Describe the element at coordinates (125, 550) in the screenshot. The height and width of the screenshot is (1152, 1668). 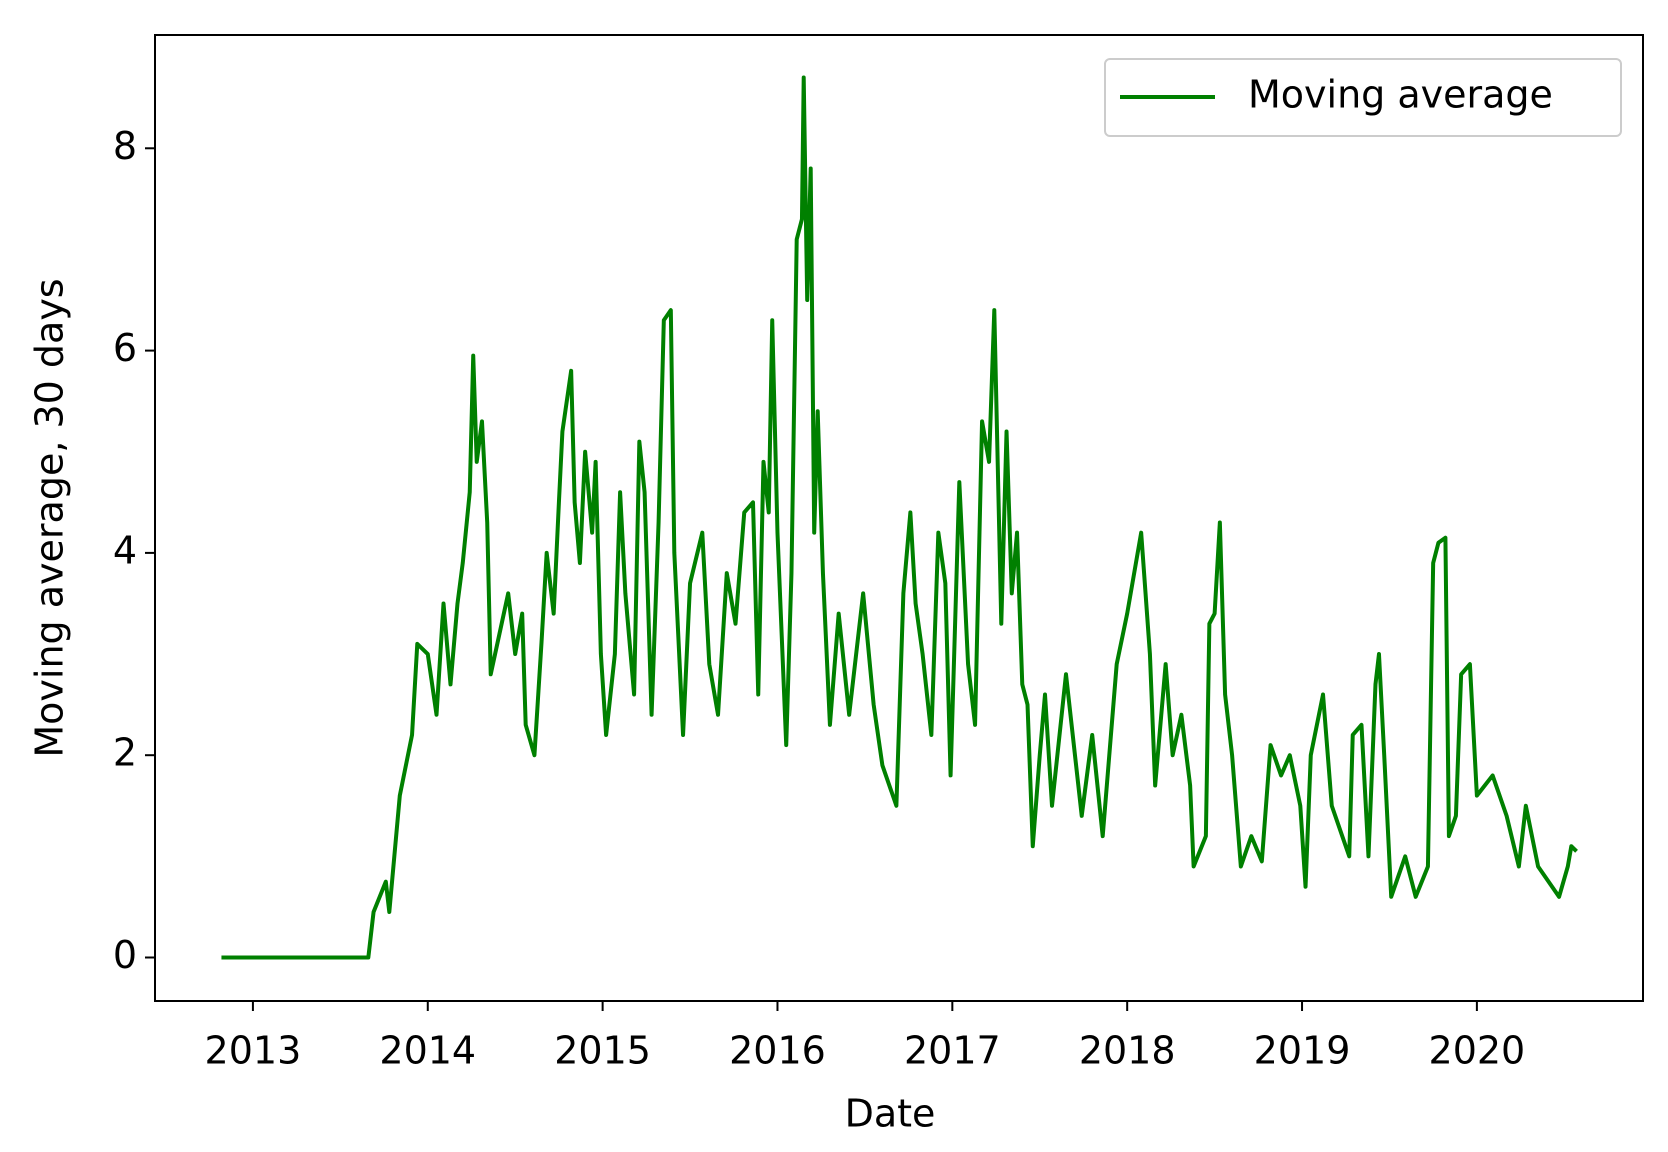
I see `y-tick-label: 4` at that location.